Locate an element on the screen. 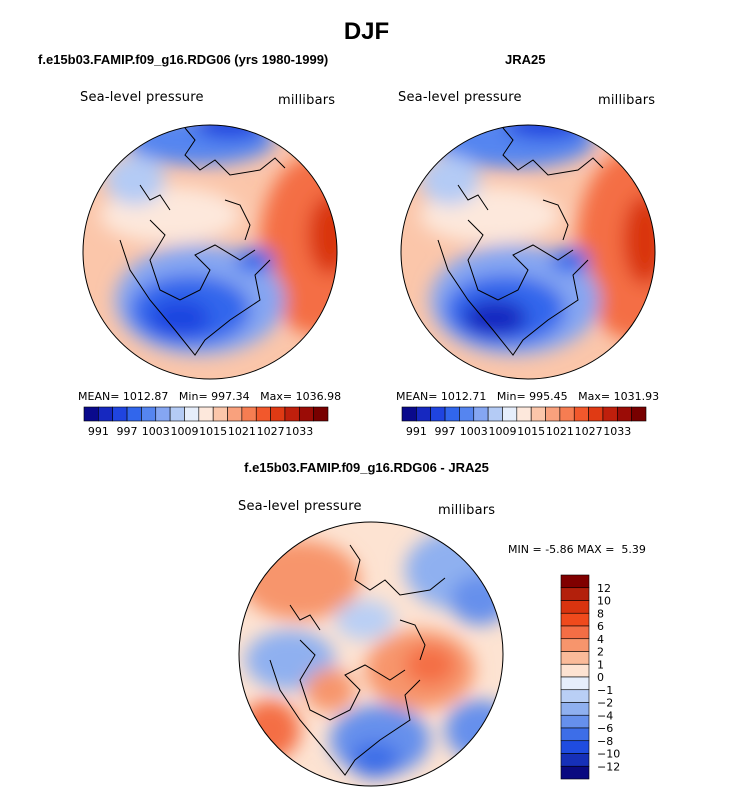  map-border-reanalysis is located at coordinates (528, 252).